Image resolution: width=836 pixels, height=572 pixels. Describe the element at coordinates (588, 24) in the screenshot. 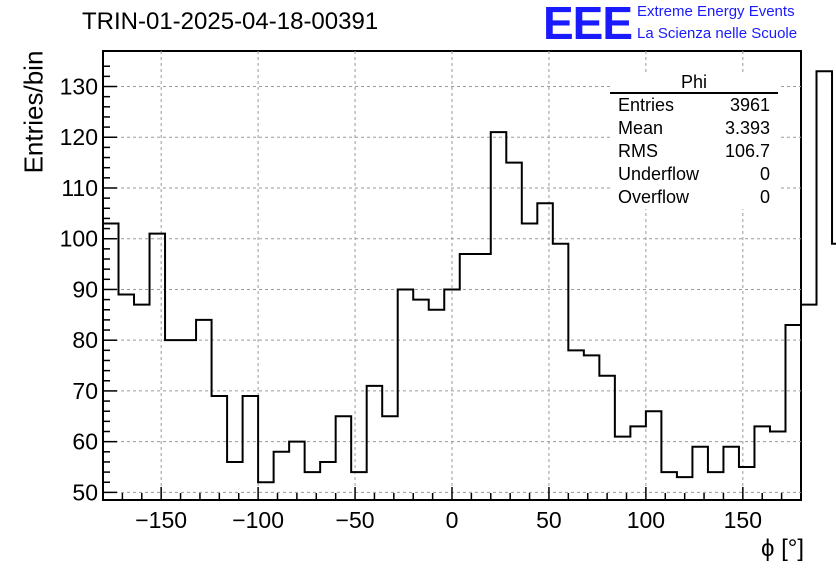

I see `eee-logo: EEE` at that location.